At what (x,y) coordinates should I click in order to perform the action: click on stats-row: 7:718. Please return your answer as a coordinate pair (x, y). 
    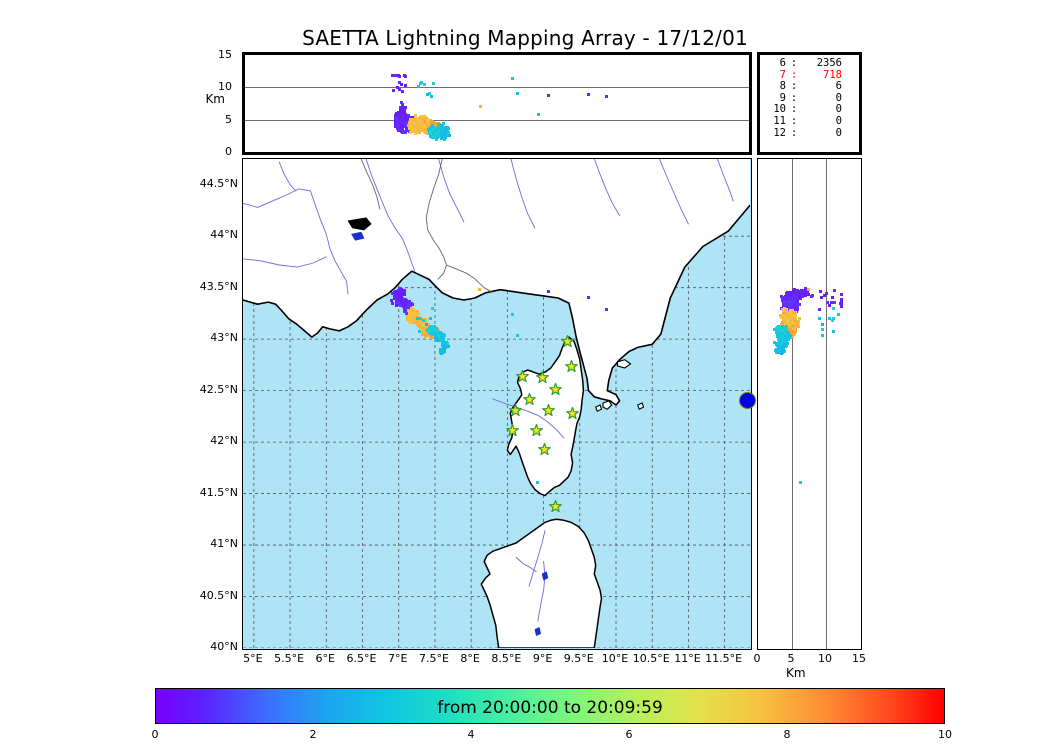
    Looking at the image, I should click on (805, 75).